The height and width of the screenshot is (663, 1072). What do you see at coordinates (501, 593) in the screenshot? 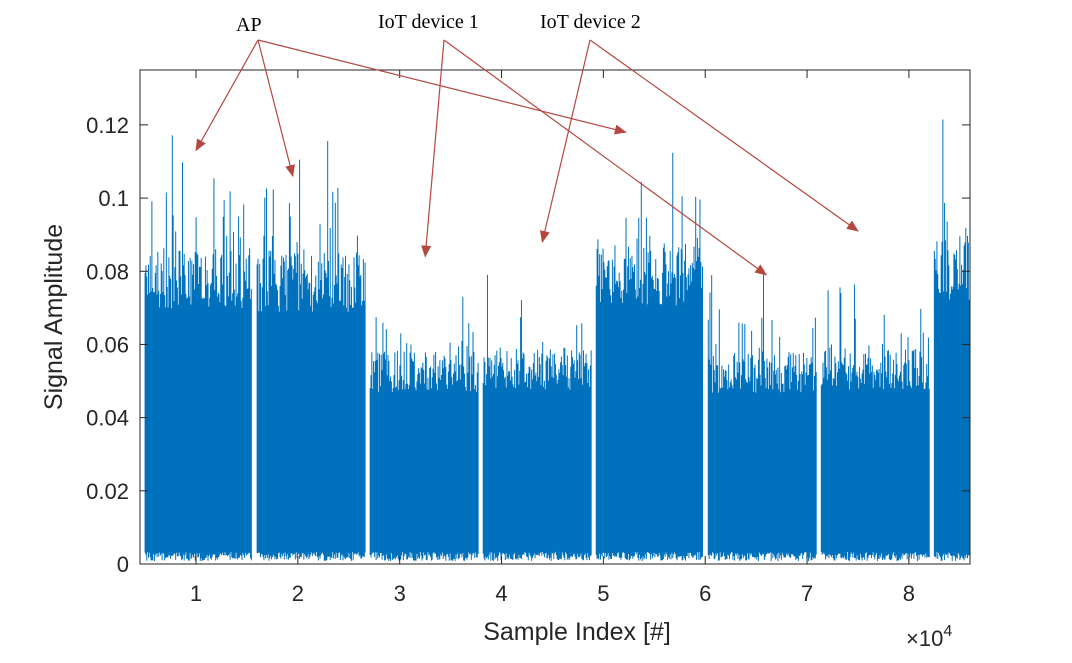
I see `x-tick-label: 4` at bounding box center [501, 593].